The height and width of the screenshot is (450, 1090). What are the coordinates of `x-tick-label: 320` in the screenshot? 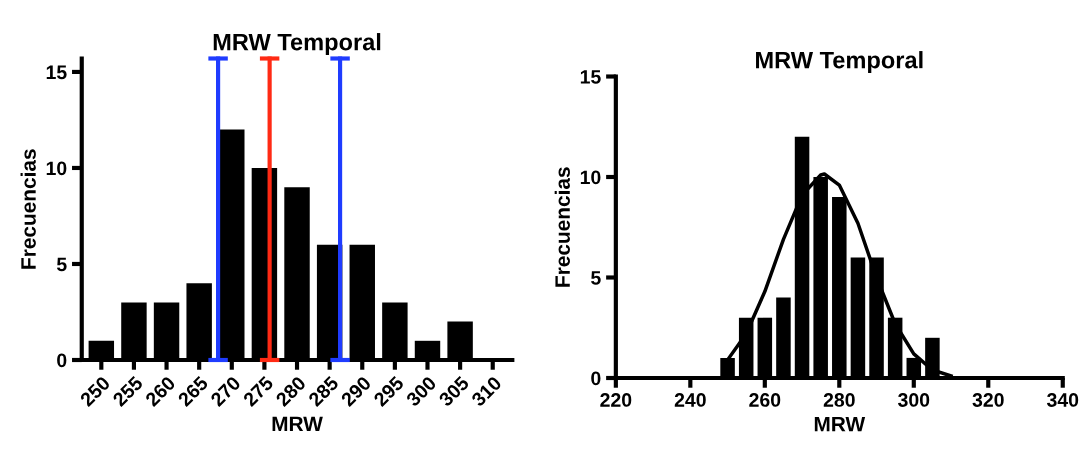 It's located at (988, 400).